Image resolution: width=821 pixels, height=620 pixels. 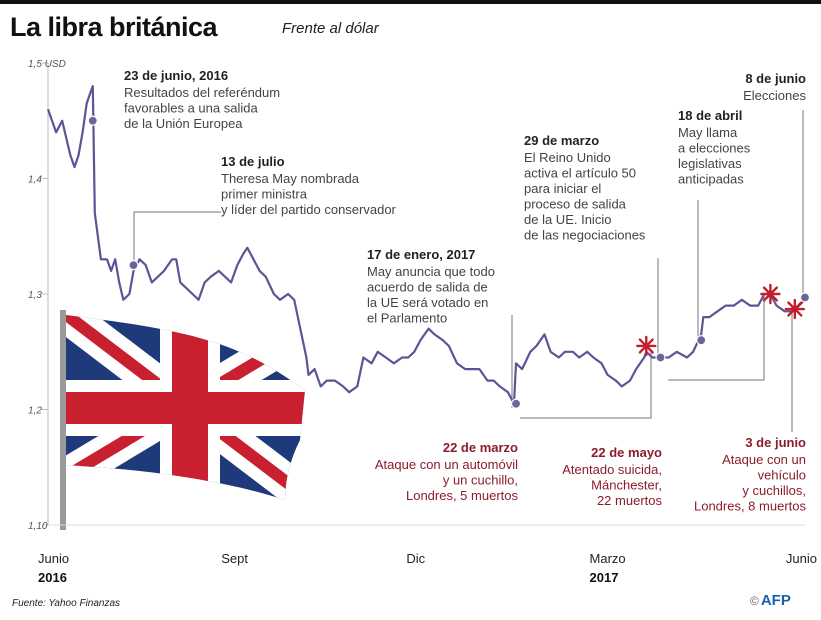 What do you see at coordinates (708, 132) in the screenshot?
I see `annotation-line: May llama` at bounding box center [708, 132].